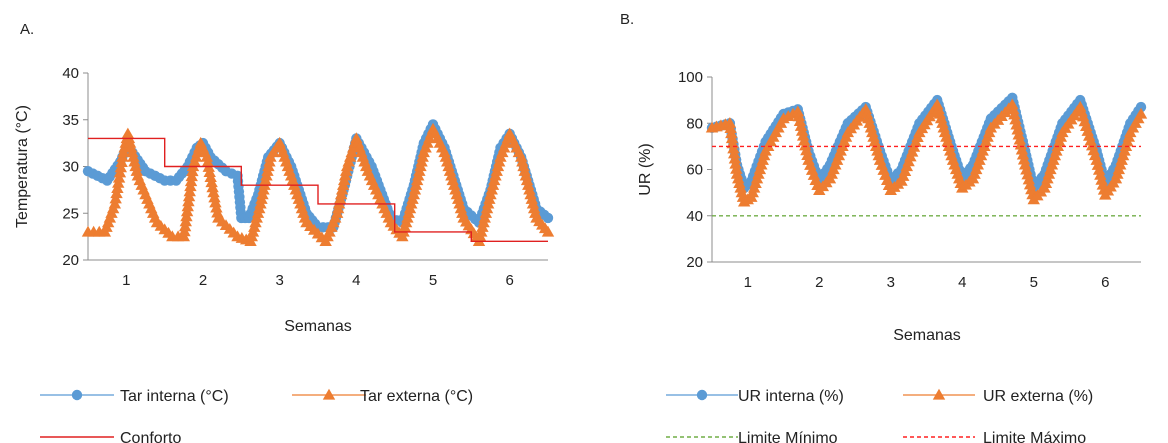 This screenshot has width=1168, height=443. Describe the element at coordinates (70, 167) in the screenshot. I see `y-tick-label: 30` at that location.